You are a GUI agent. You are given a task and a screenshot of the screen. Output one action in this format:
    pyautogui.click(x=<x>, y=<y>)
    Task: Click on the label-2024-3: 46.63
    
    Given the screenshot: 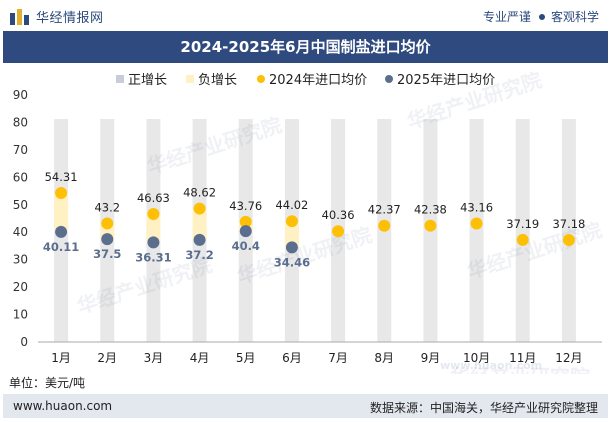 What is the action you would take?
    pyautogui.click(x=153, y=198)
    